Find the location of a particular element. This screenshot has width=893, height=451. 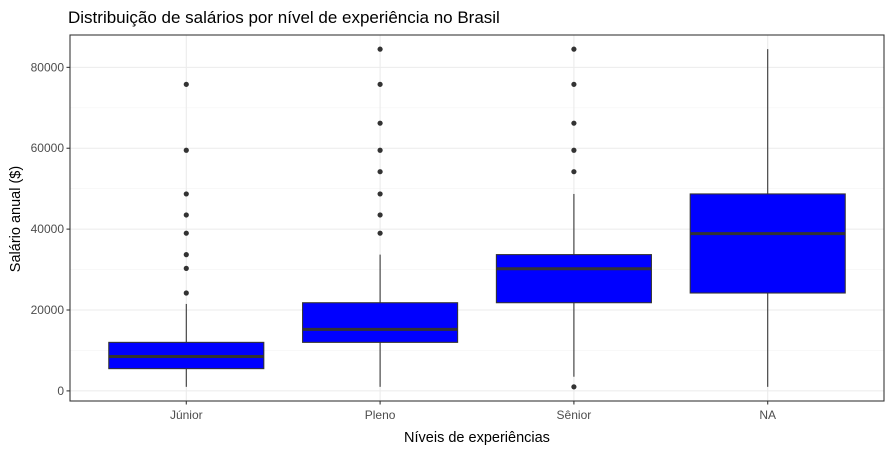

y-tick-label: 20000 is located at coordinates (48, 310).